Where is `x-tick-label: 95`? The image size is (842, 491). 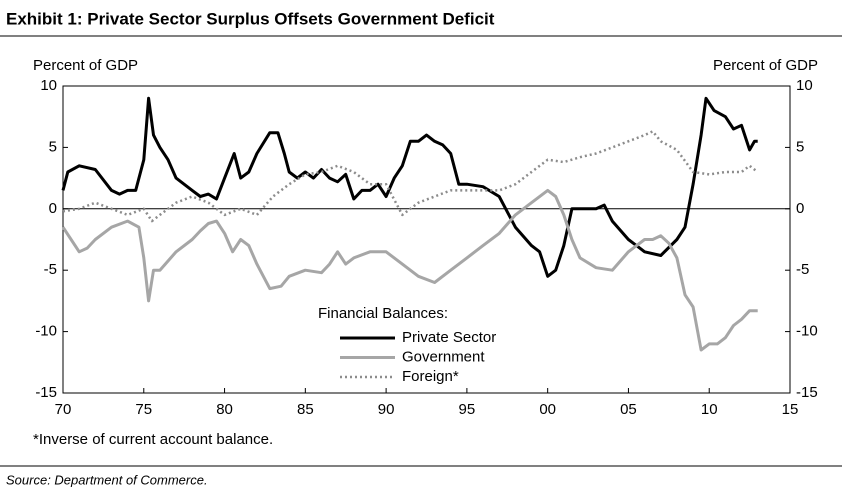 x-tick-label: 95 is located at coordinates (467, 409).